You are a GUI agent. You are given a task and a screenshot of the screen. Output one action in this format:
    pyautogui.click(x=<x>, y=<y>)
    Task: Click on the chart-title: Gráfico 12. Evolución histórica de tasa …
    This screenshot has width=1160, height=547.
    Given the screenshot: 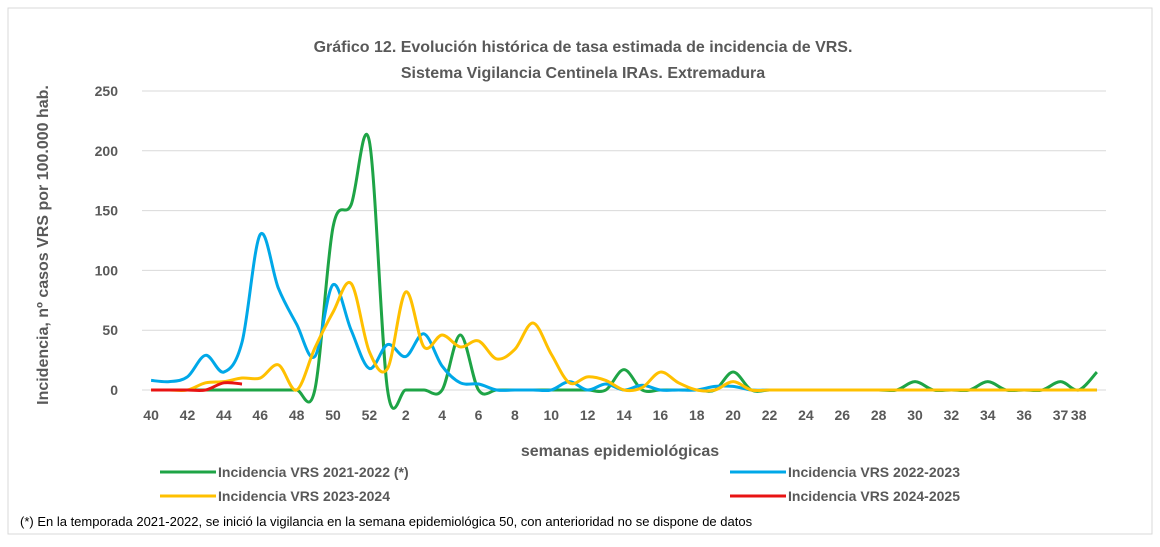 What is the action you would take?
    pyautogui.click(x=583, y=47)
    